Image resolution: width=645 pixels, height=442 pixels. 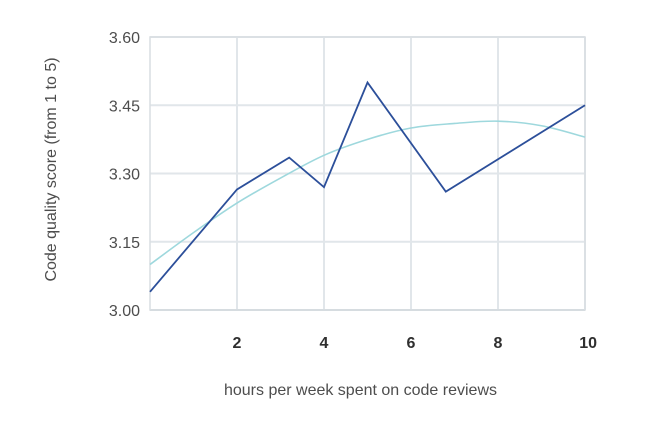 I want to click on x-axis-ticks: 2 4 6 8 10, so click(x=415, y=343).